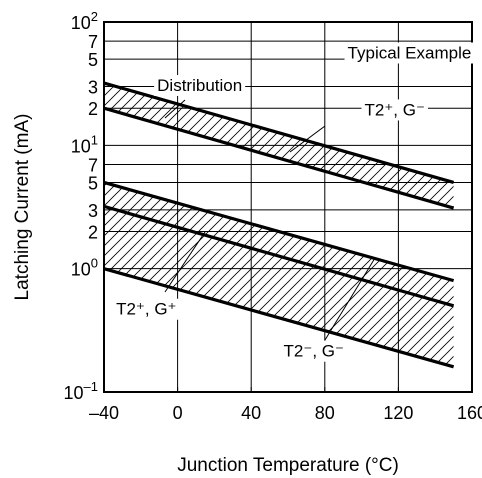 The width and height of the screenshot is (482, 478). I want to click on annotation-text: Typical Example, so click(410, 53).